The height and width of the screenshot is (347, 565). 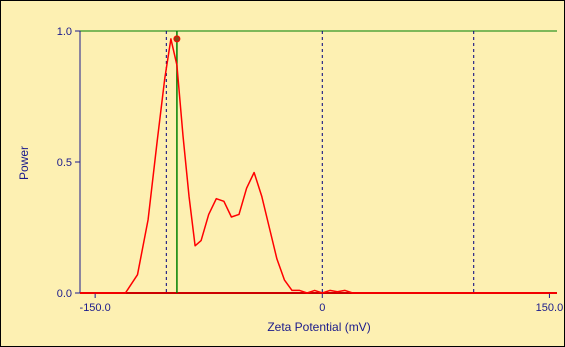 What do you see at coordinates (322, 308) in the screenshot?
I see `x-tick-label: 0` at bounding box center [322, 308].